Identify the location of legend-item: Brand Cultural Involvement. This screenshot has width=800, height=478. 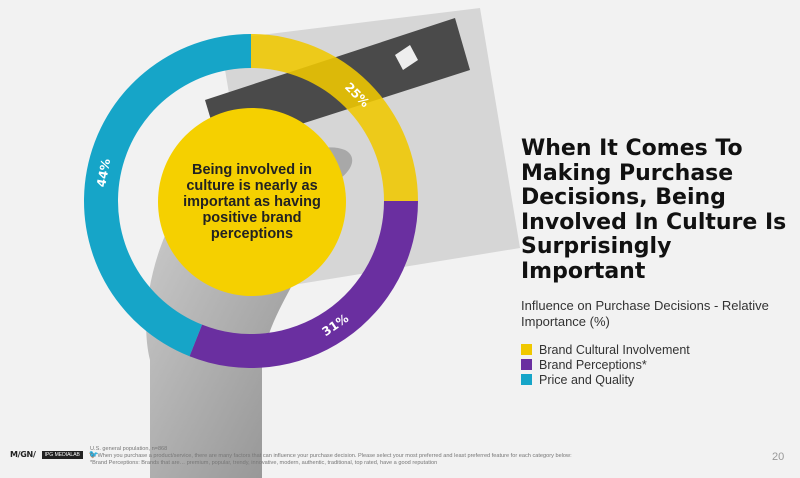
(605, 349).